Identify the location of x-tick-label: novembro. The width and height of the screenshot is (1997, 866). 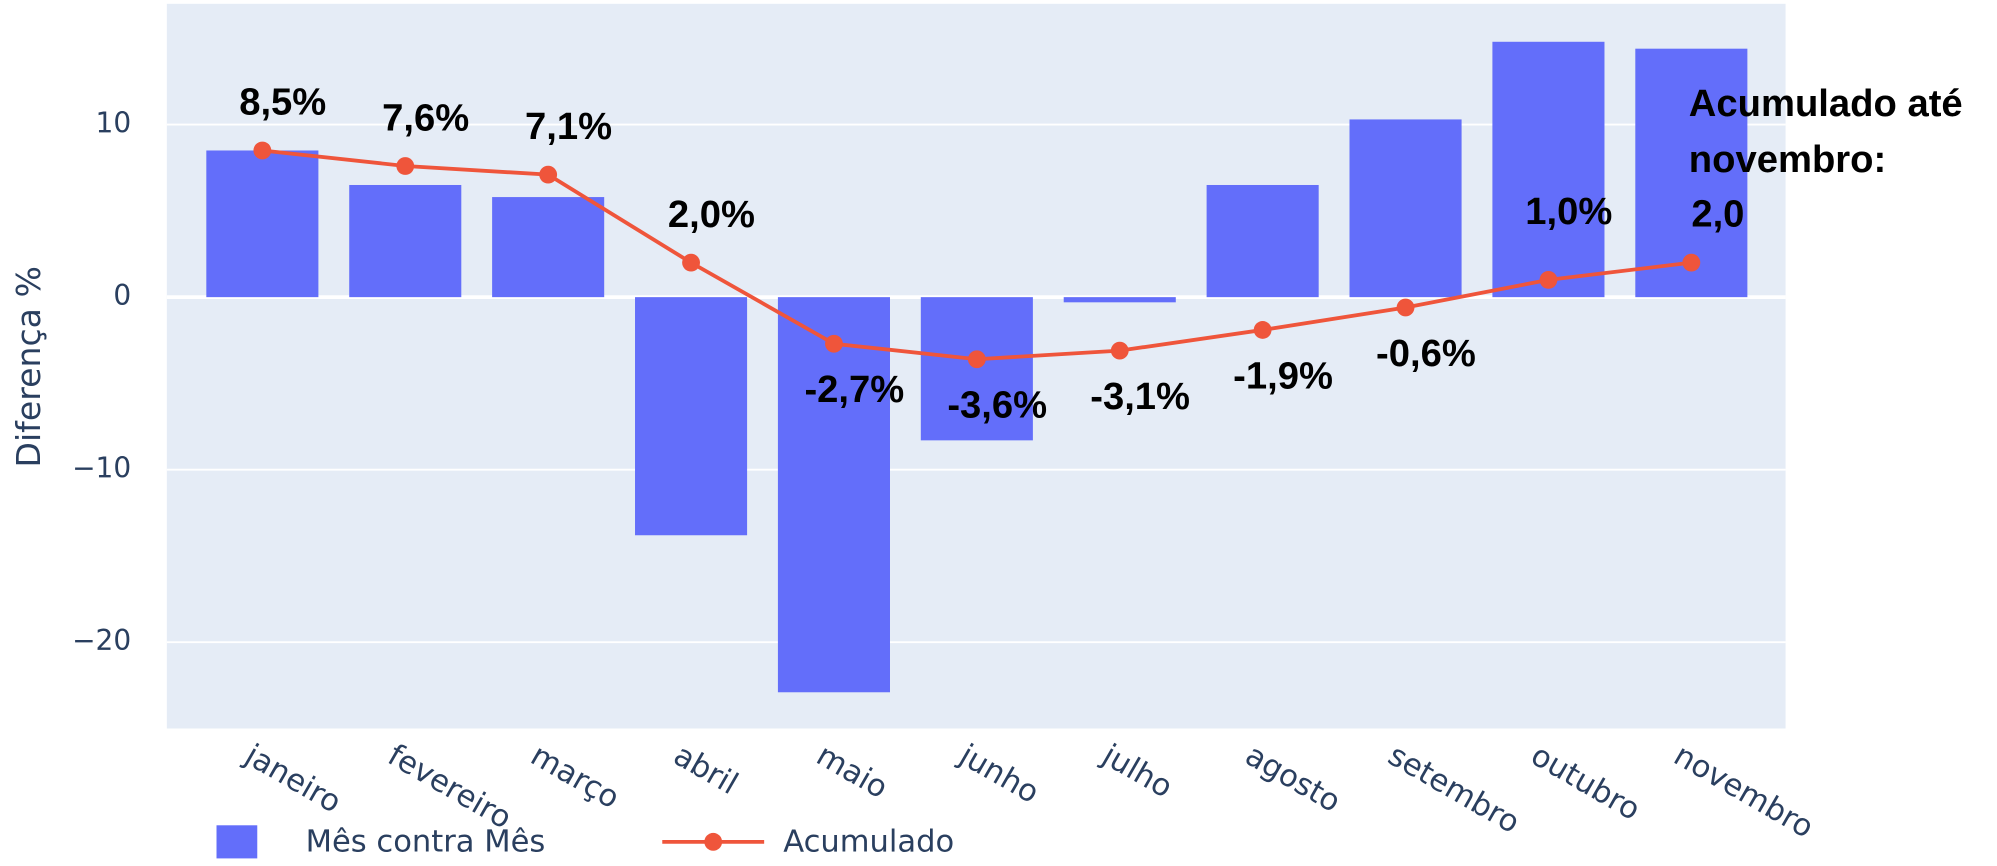
(1743, 792).